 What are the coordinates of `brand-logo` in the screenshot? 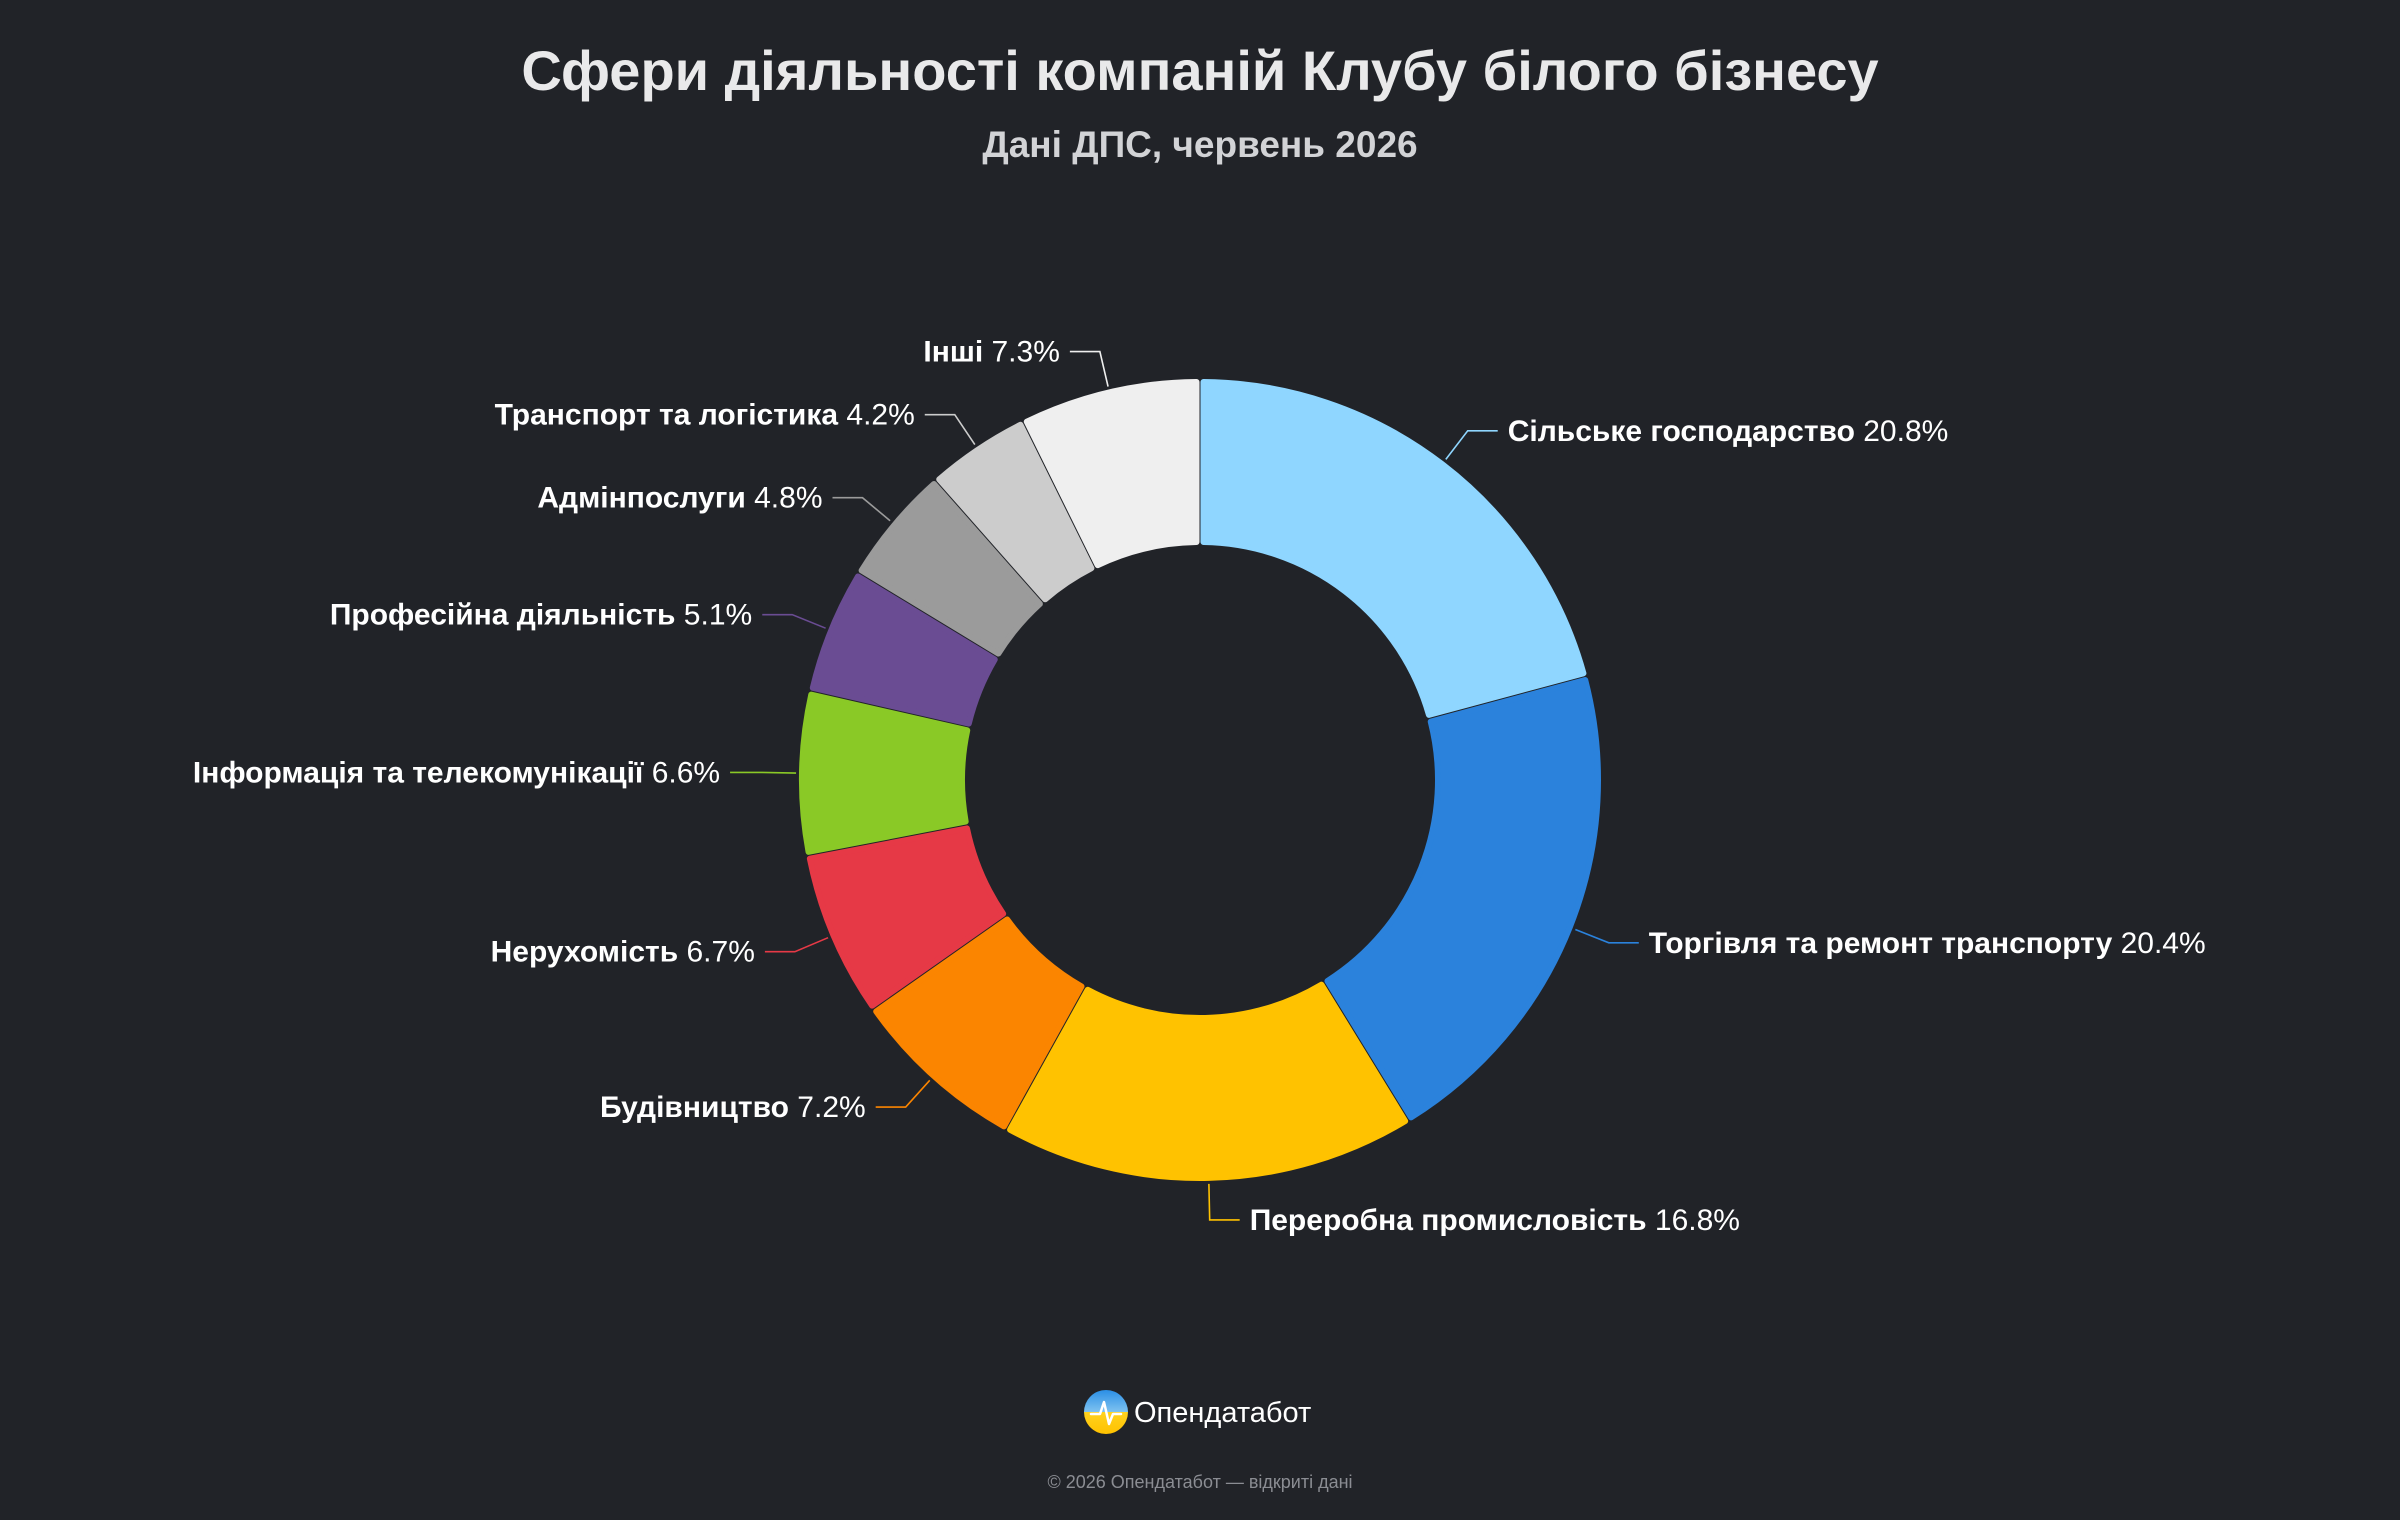 It's located at (1106, 1412).